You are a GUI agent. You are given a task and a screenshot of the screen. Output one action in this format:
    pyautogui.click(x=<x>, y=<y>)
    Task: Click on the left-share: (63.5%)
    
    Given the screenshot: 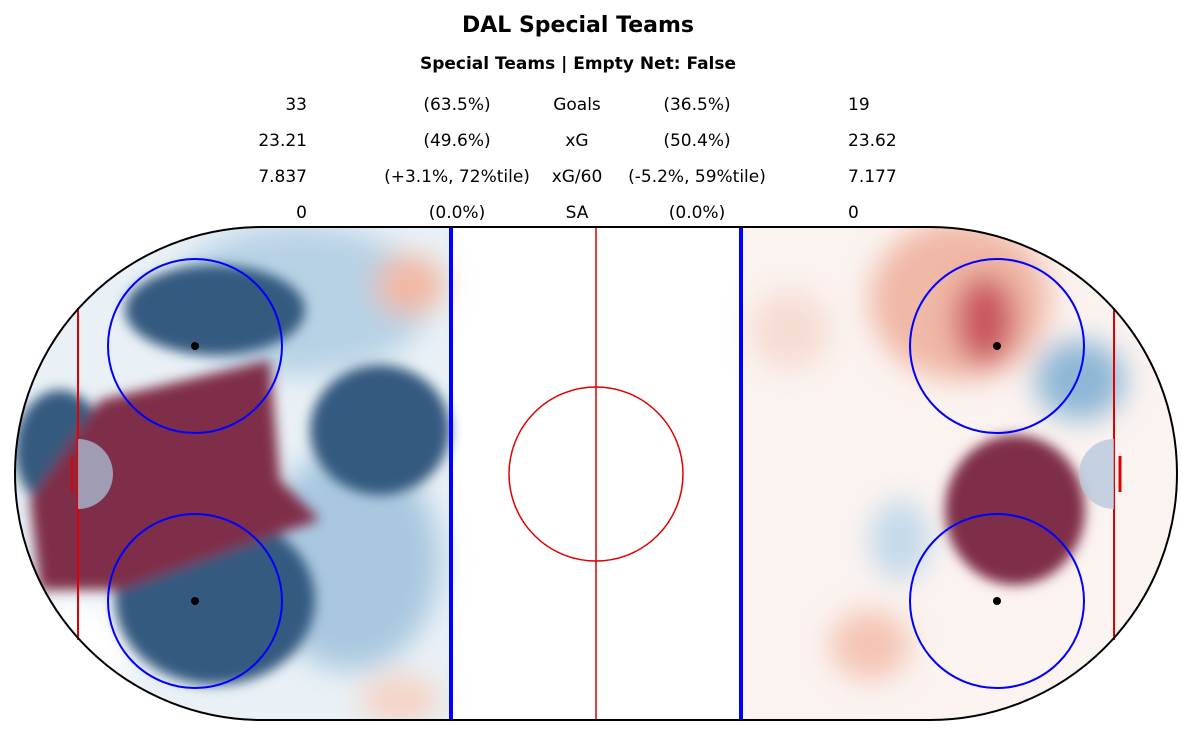 What is the action you would take?
    pyautogui.click(x=456, y=105)
    